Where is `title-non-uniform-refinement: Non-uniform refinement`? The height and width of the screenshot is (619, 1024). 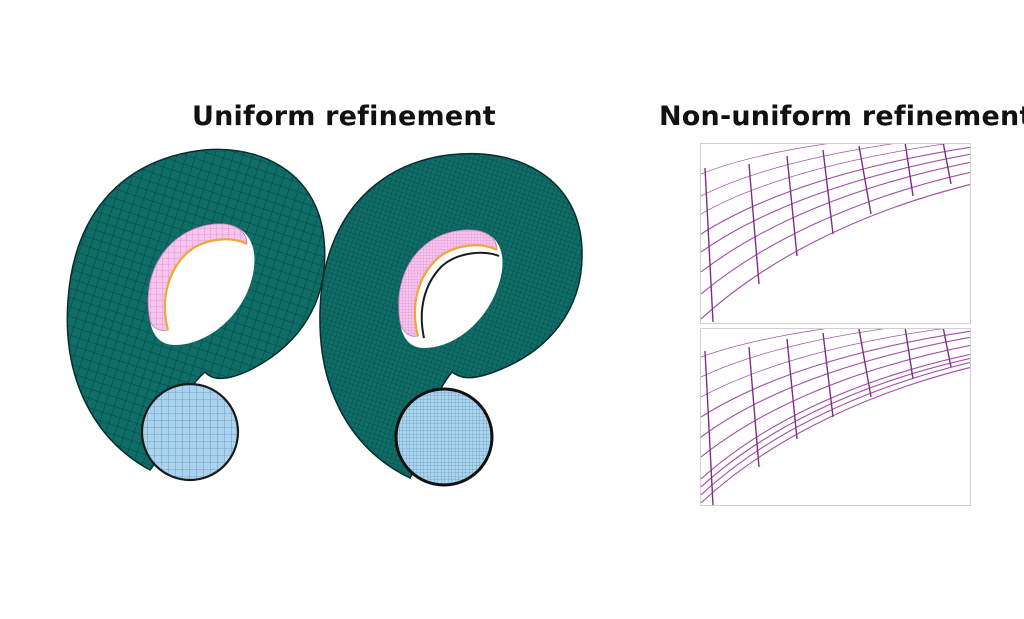
title-non-uniform-refinement: Non-uniform refinement is located at coordinates (841, 116).